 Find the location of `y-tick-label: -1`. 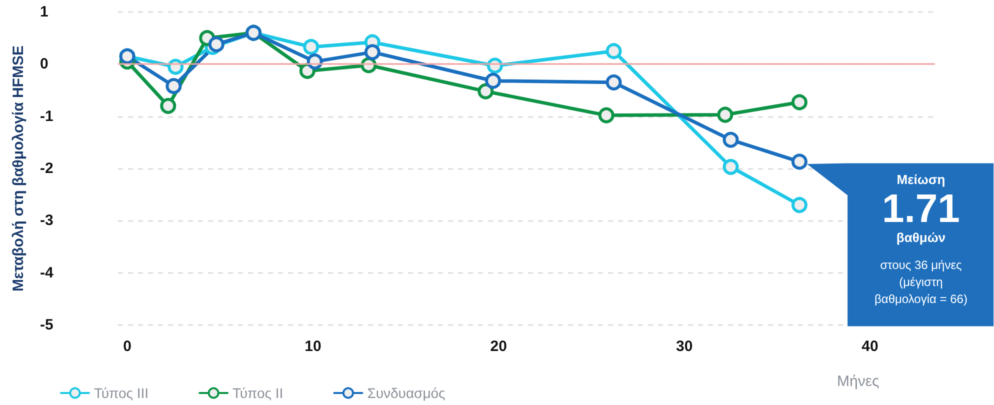

y-tick-label: -1 is located at coordinates (47, 116).